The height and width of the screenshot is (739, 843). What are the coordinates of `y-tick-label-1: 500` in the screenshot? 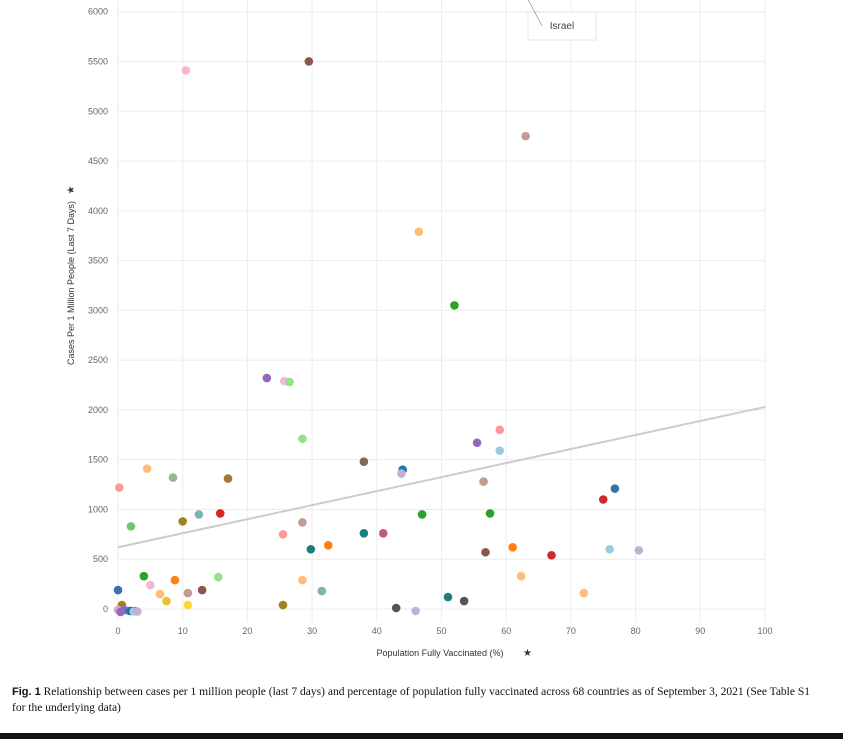 It's located at (100, 559).